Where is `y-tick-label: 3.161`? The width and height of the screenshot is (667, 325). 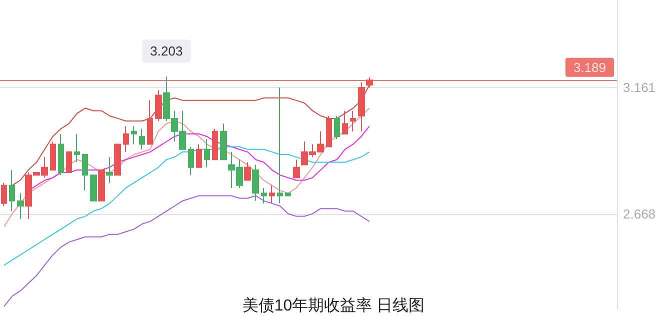
y-tick-label: 3.161 is located at coordinates (639, 87).